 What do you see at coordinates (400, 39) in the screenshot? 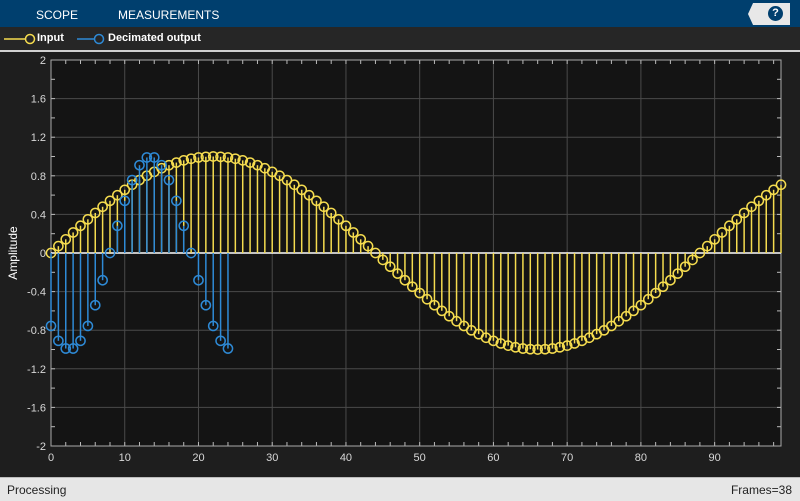
I see `legend: Input Decimated output` at bounding box center [400, 39].